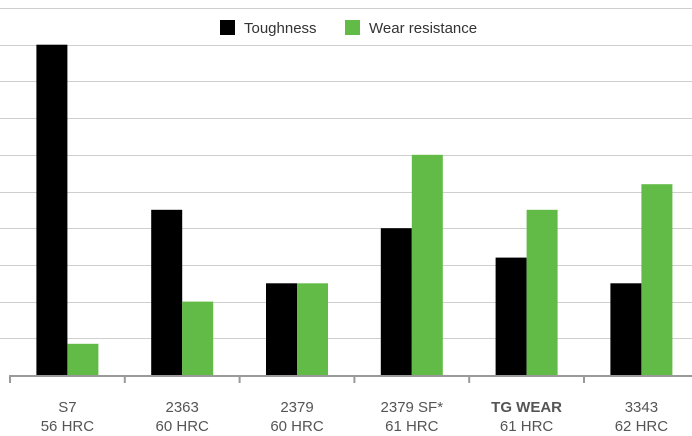  I want to click on x-axis, so click(350, 379).